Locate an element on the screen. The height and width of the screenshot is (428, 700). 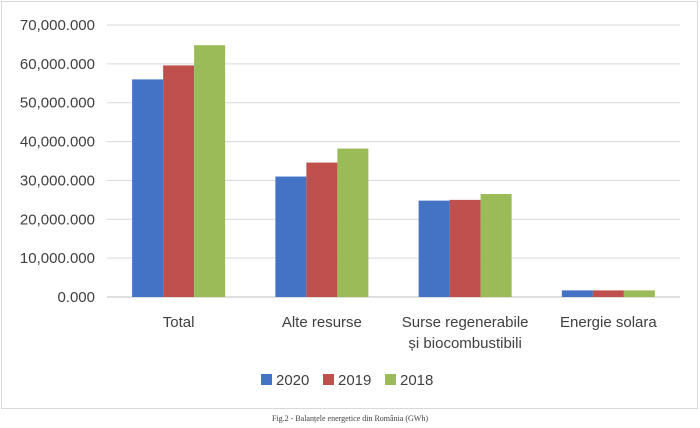
x-tick-label: Alte resurse is located at coordinates (322, 322).